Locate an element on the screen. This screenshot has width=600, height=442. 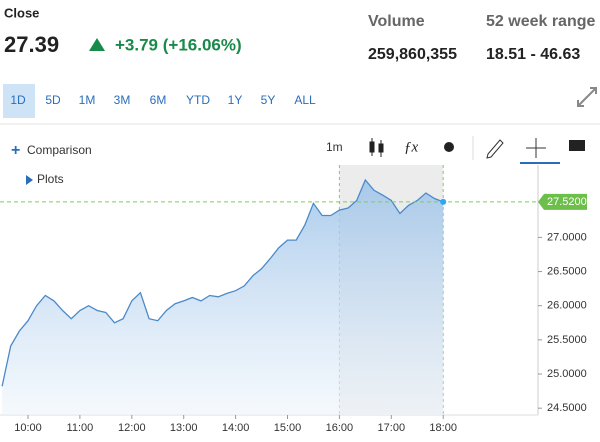
volume: 259,860,355 is located at coordinates (412, 54).